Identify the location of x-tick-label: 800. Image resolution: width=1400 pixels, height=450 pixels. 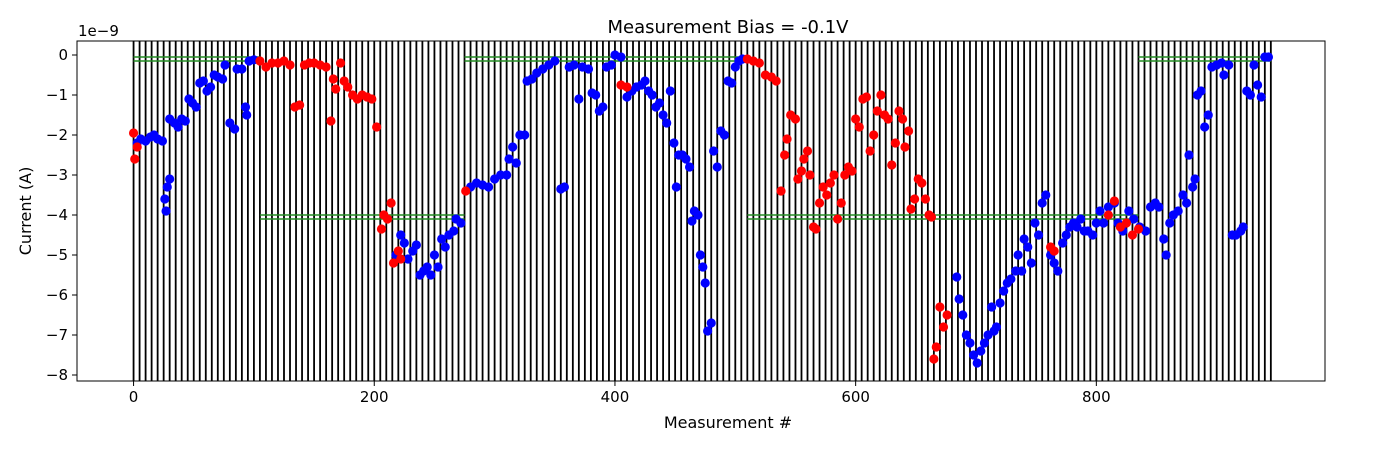
(1096, 397).